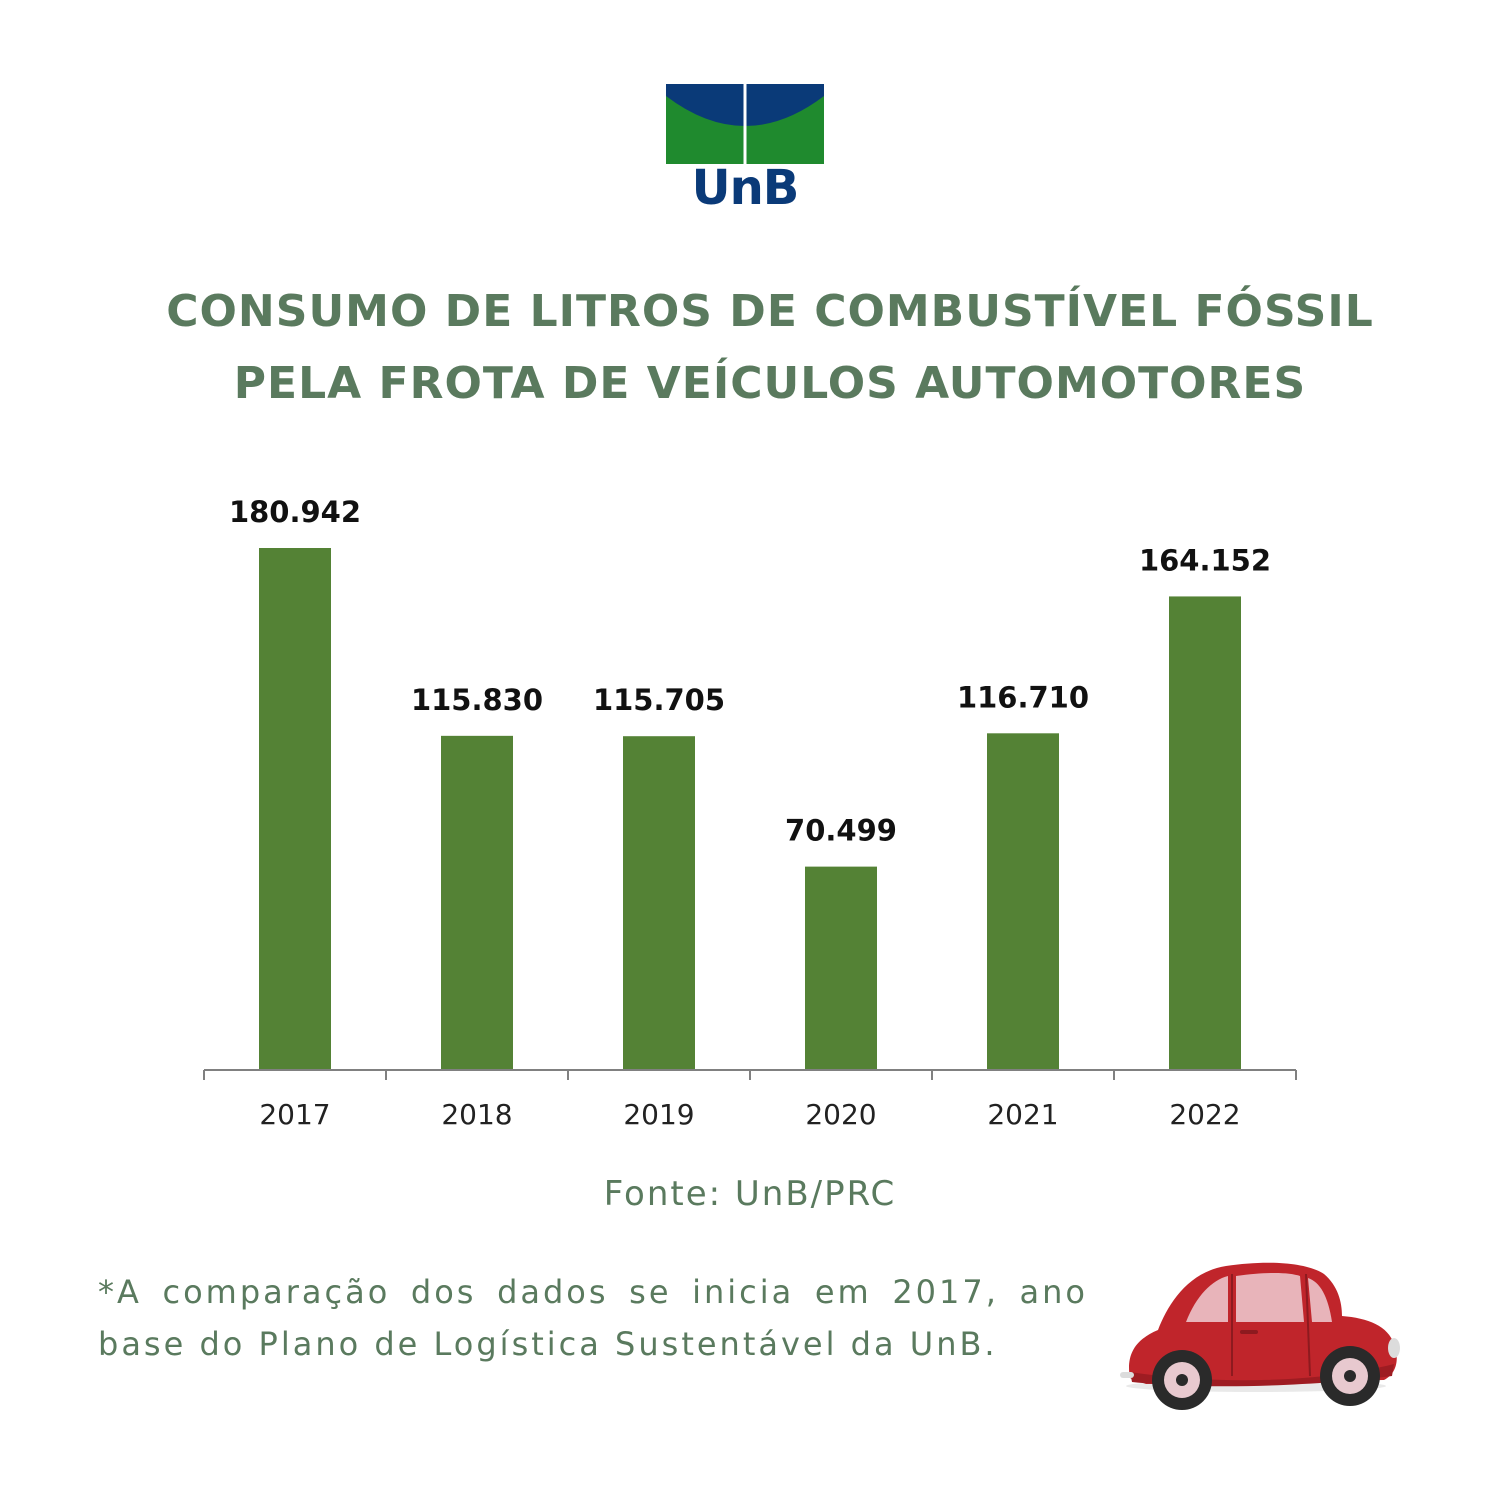 The image size is (1500, 1500). What do you see at coordinates (840, 1114) in the screenshot?
I see `tick-label-2020: 2020` at bounding box center [840, 1114].